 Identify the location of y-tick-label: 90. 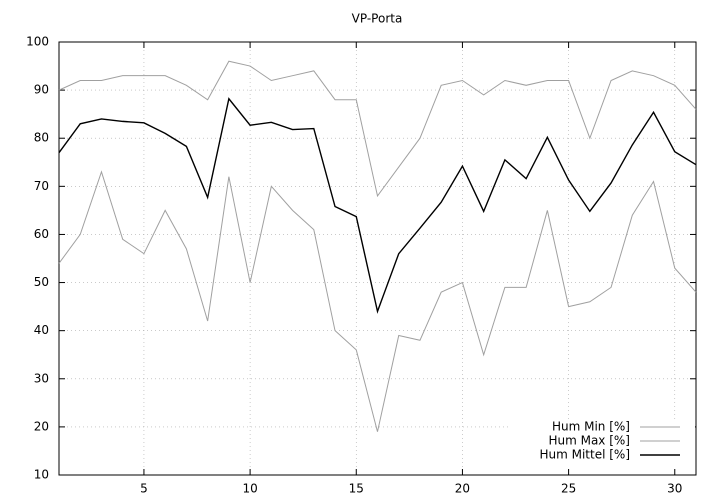
(41, 90).